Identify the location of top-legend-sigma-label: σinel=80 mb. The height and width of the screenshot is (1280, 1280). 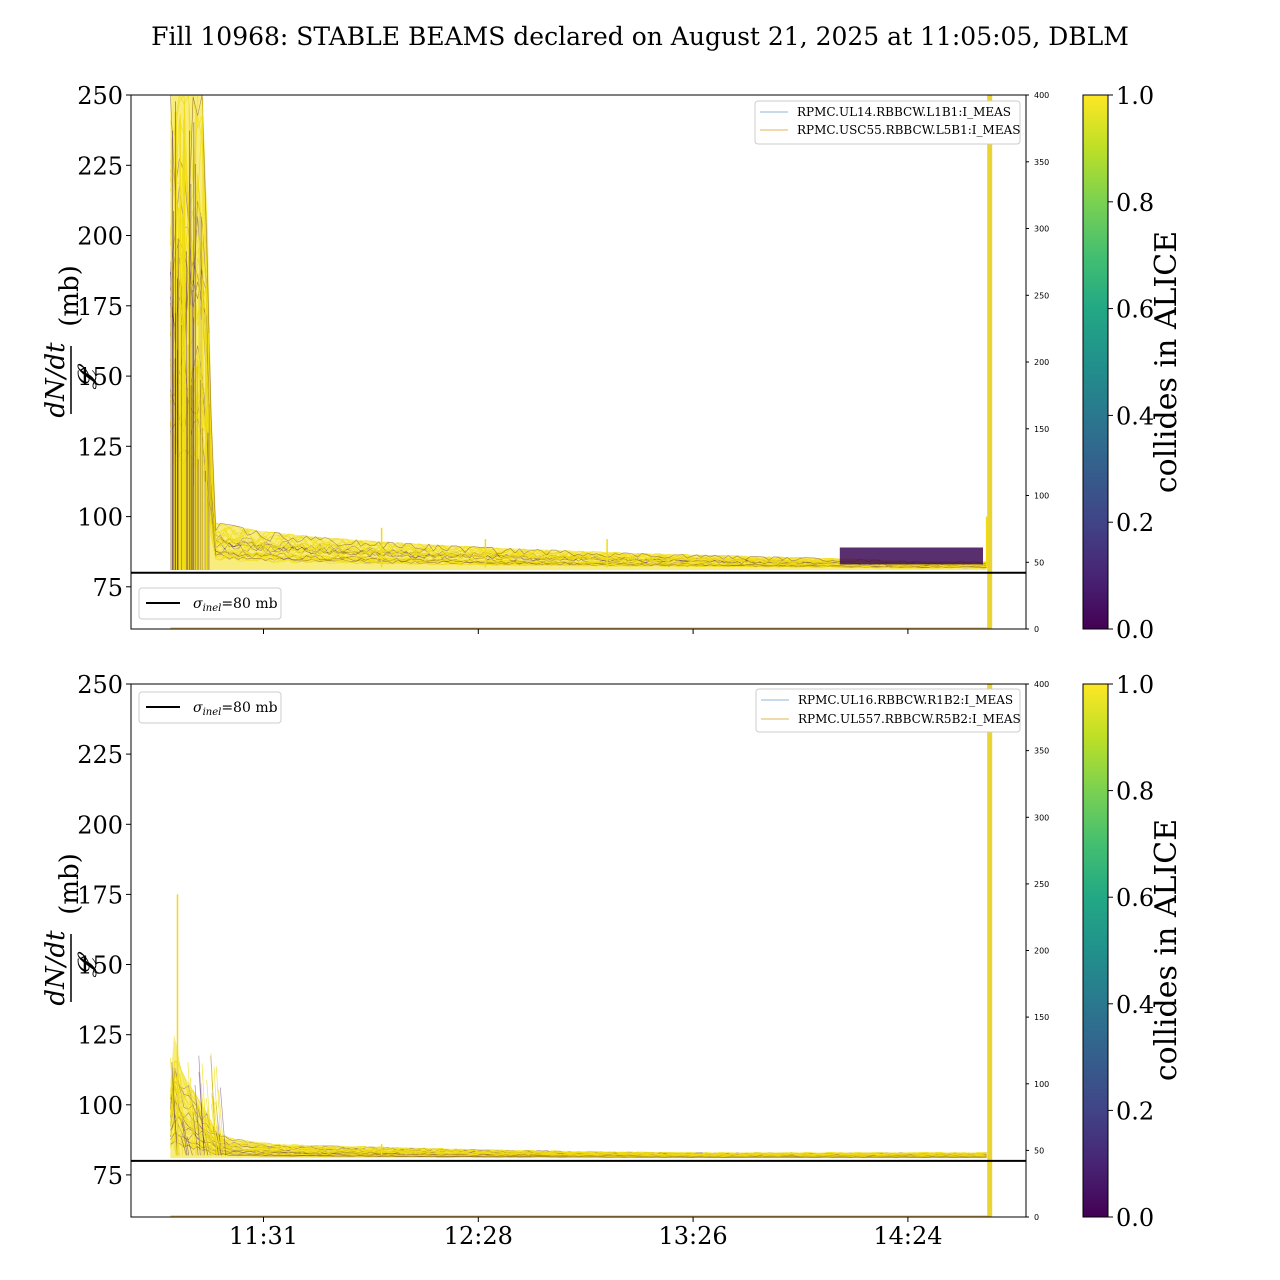
(235, 605).